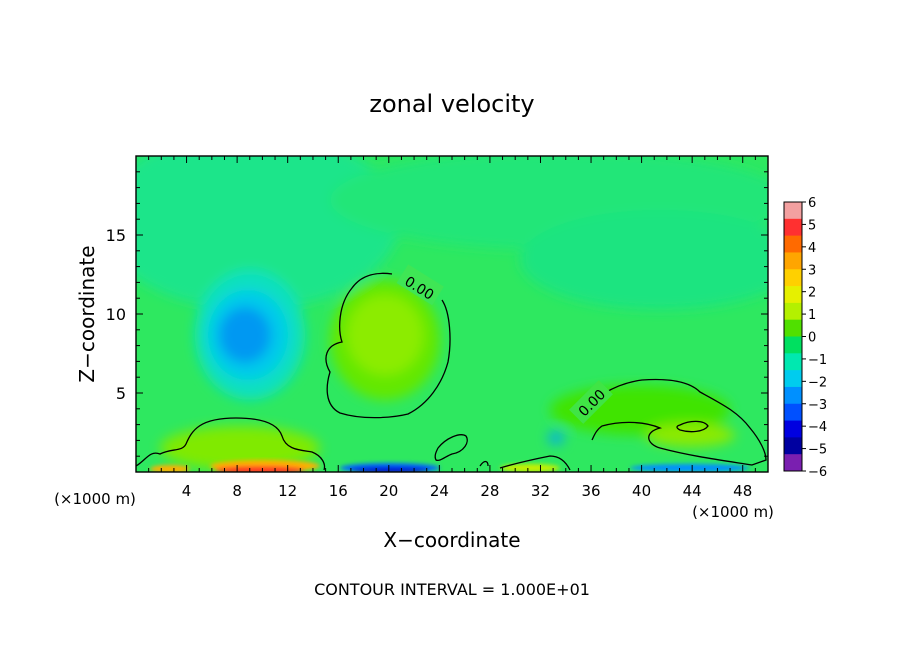 This screenshot has height=654, width=904. What do you see at coordinates (817, 382) in the screenshot?
I see `colorbar-label: −2` at bounding box center [817, 382].